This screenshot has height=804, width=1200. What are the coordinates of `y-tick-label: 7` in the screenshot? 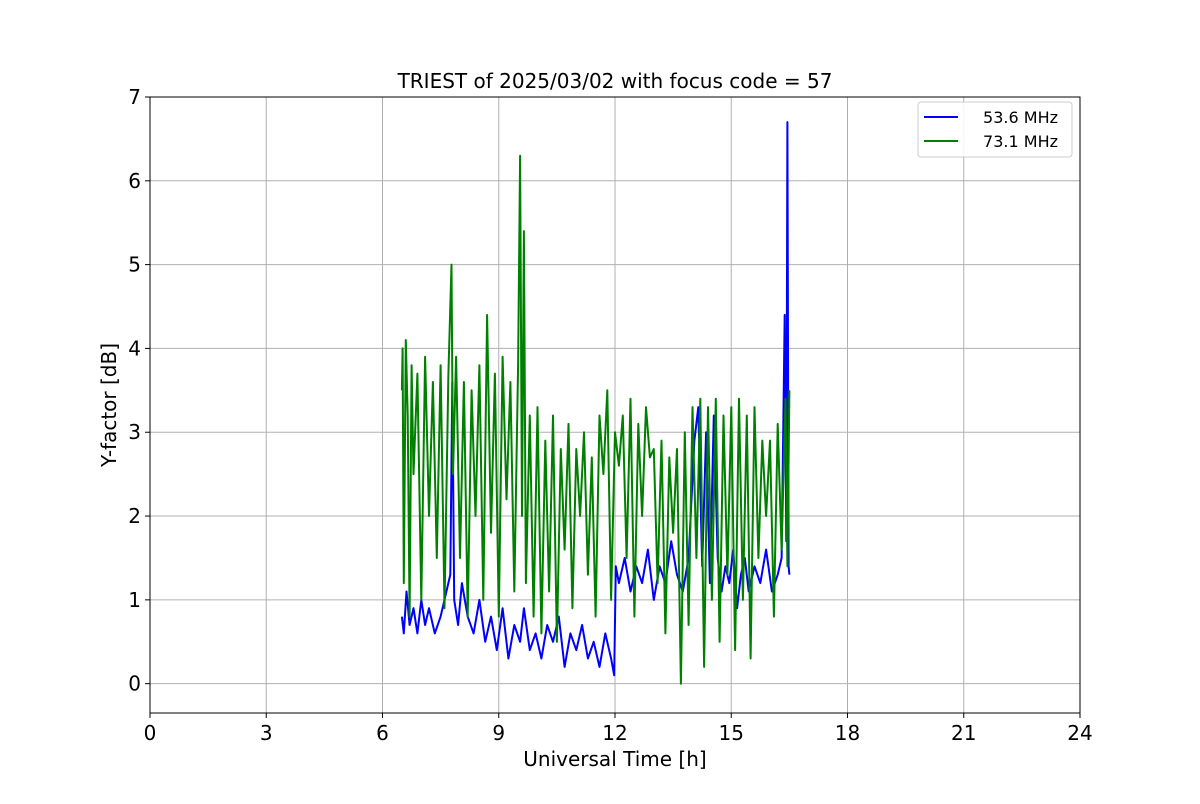 It's located at (134, 97).